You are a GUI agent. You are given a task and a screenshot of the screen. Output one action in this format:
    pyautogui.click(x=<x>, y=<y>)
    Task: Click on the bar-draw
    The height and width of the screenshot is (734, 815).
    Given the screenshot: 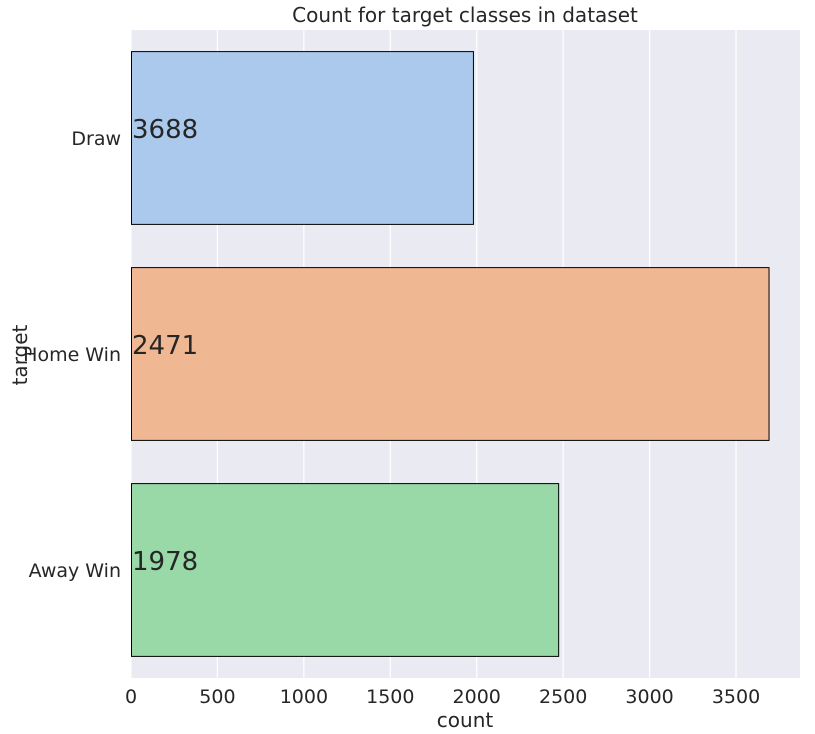 What is the action you would take?
    pyautogui.click(x=302, y=138)
    